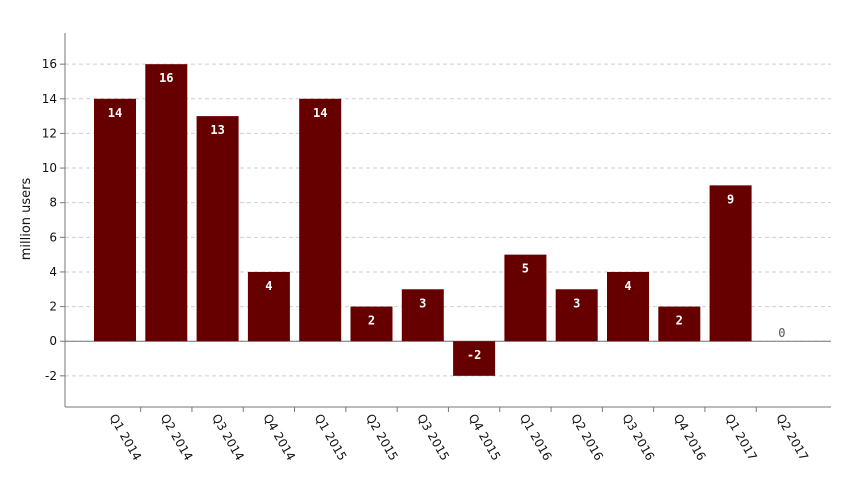 The width and height of the screenshot is (847, 500). What do you see at coordinates (49, 220) in the screenshot?
I see `y-tick-labels: -2 0 2 4 6 8 10 12 14 16` at bounding box center [49, 220].